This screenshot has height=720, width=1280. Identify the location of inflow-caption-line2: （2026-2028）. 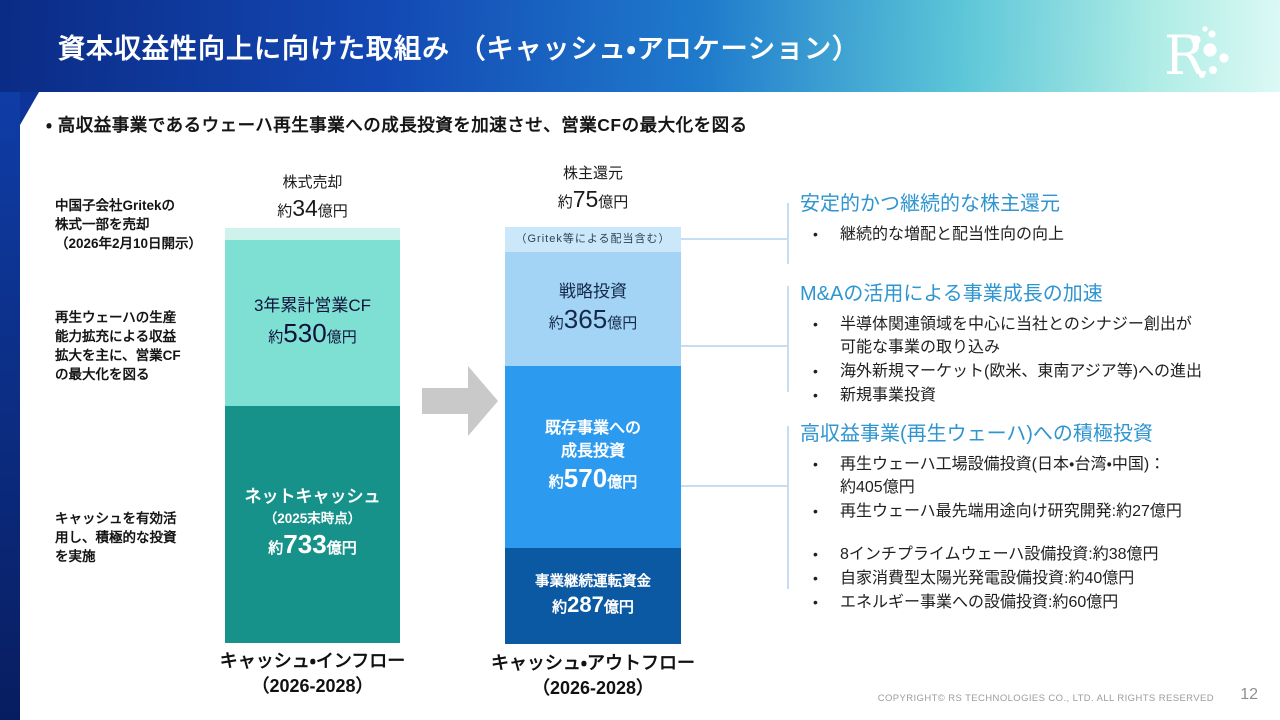
(312, 686).